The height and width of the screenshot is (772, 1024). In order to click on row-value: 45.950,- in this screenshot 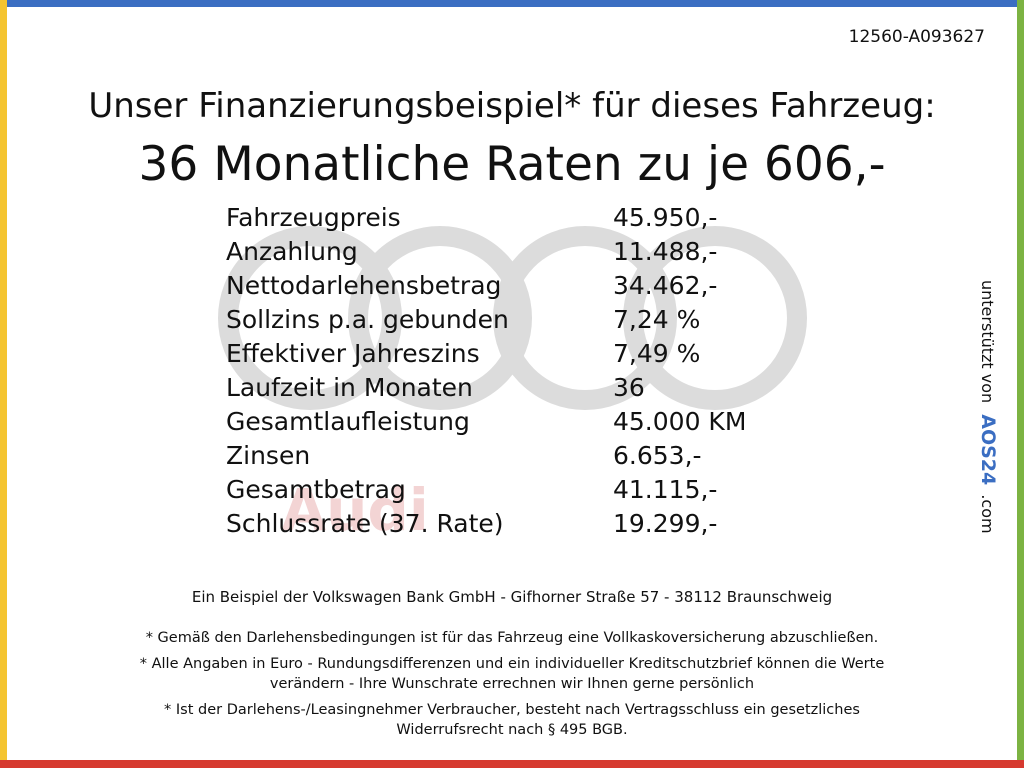, I will do `click(665, 217)`.